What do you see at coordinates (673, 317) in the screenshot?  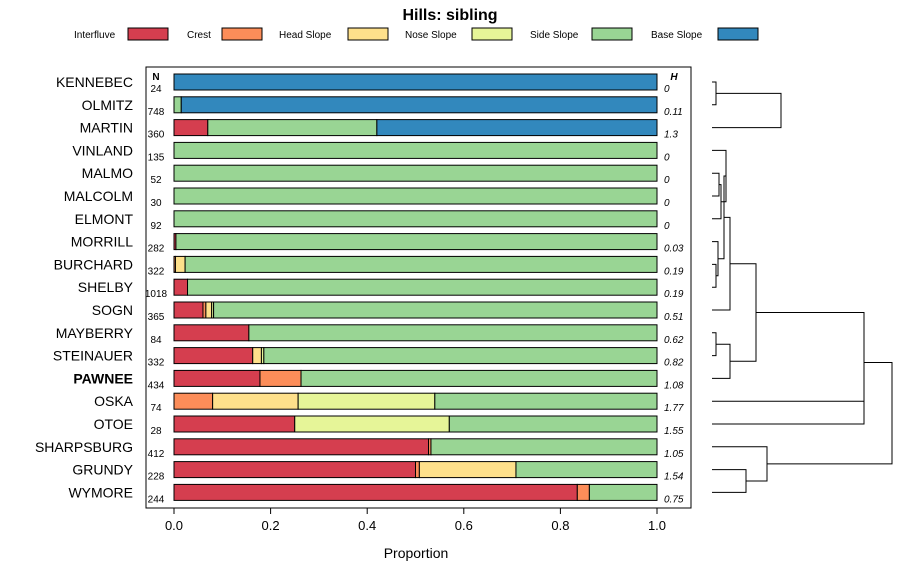 I see `row-h-label: 0.51` at bounding box center [673, 317].